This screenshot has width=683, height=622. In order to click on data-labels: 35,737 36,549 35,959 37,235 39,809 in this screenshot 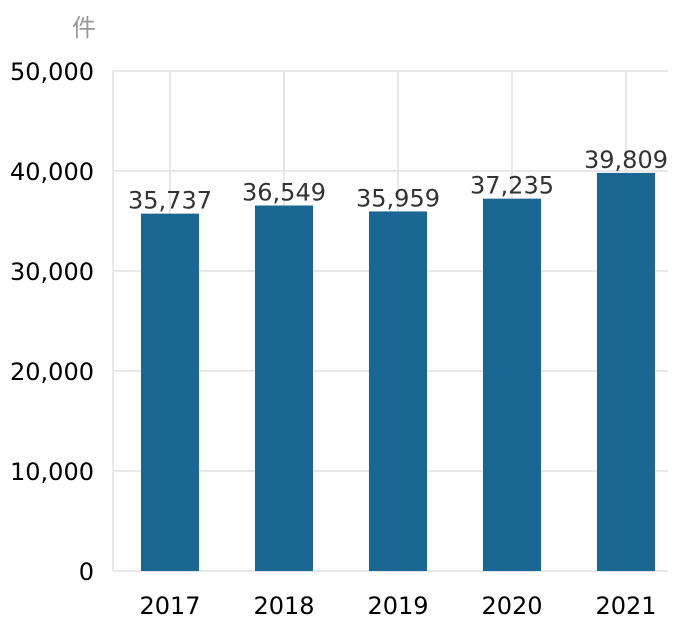, I will do `click(398, 180)`.